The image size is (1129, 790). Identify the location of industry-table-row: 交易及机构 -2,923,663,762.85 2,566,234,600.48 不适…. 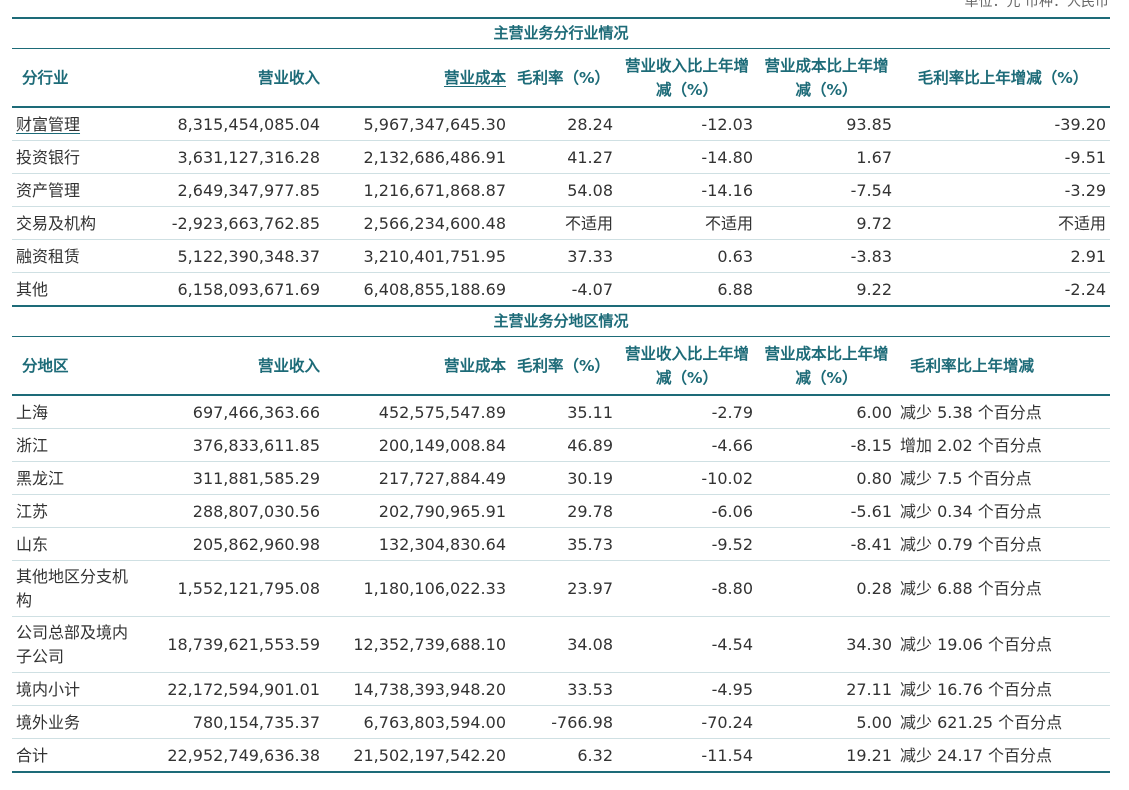
(561, 223).